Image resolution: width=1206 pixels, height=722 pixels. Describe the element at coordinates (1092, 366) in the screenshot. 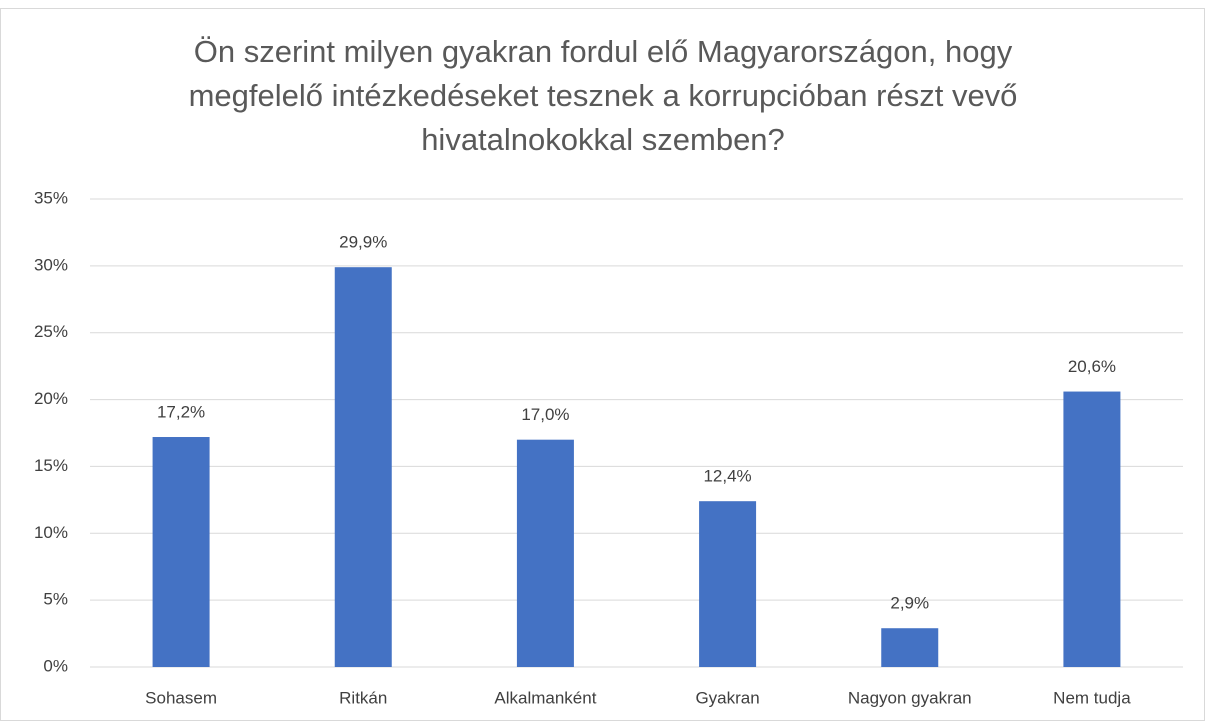

I see `data-label: 20,6%` at that location.